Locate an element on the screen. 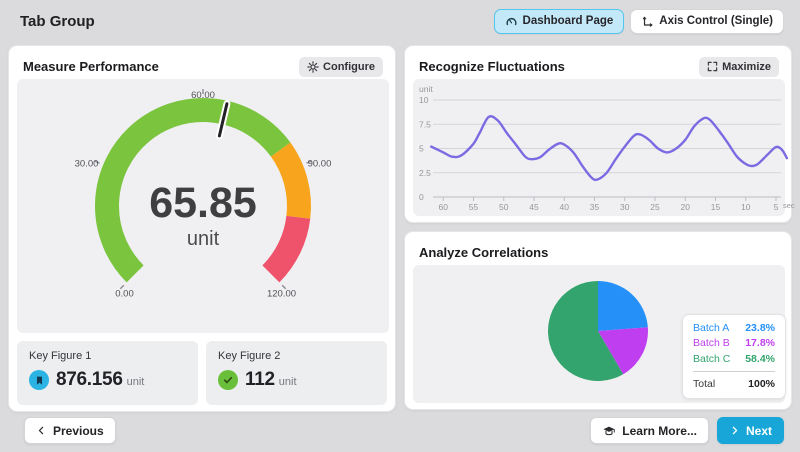  svg-text: 0.00 is located at coordinates (124, 294).